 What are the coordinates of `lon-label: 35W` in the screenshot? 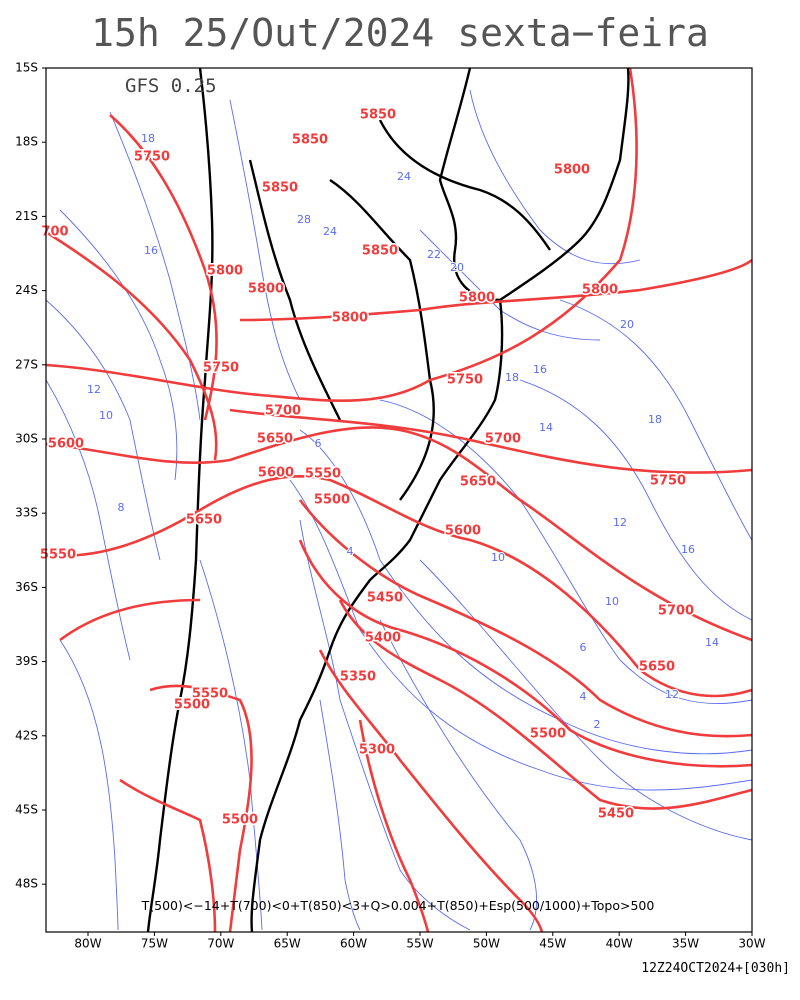 It's located at (685, 944).